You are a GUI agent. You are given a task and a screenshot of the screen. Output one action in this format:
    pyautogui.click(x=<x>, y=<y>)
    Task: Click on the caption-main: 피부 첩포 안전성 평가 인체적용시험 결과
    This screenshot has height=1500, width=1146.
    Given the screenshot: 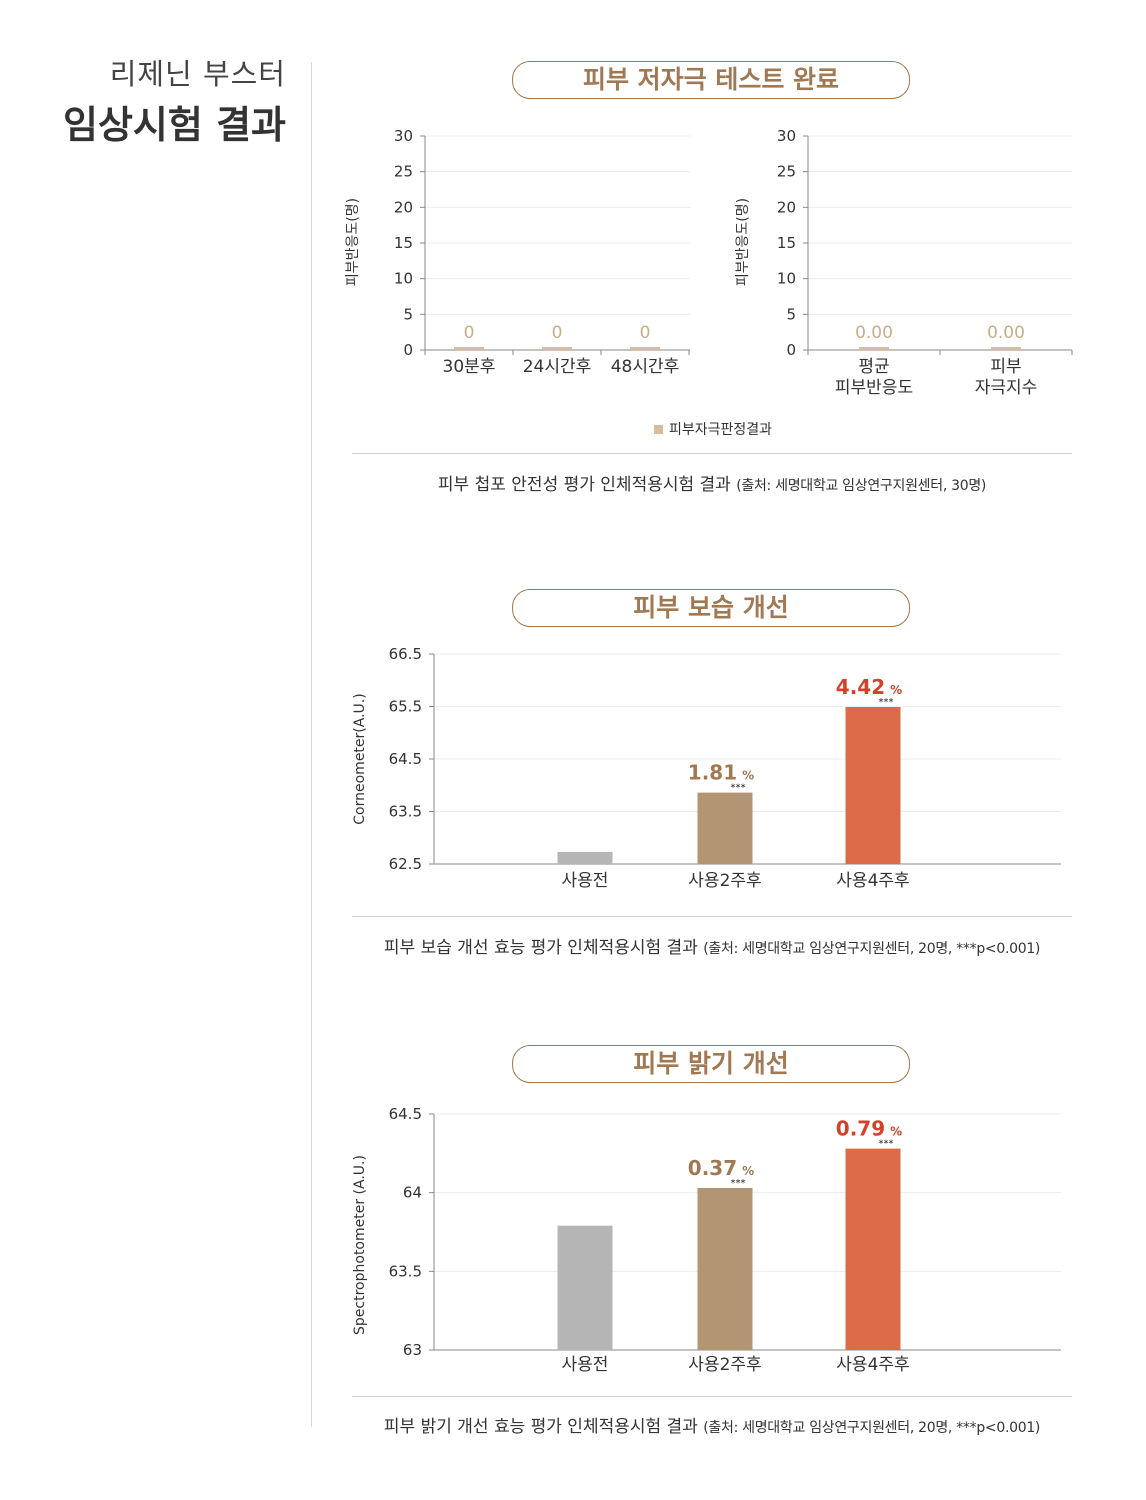 What is the action you would take?
    pyautogui.click(x=584, y=485)
    